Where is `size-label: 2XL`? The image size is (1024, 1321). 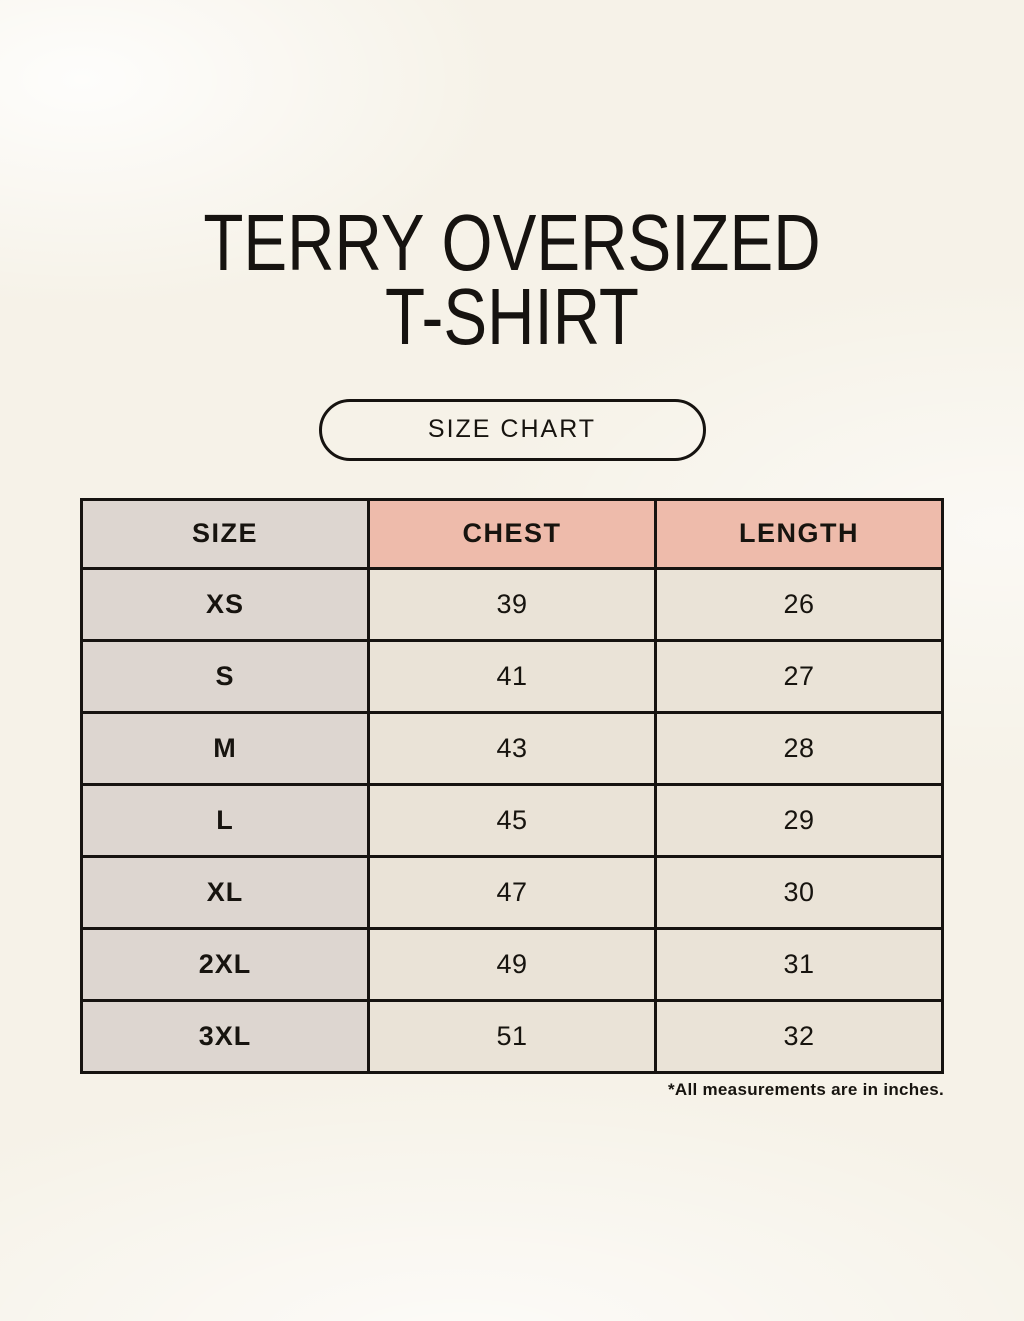 size-label: 2XL is located at coordinates (225, 963).